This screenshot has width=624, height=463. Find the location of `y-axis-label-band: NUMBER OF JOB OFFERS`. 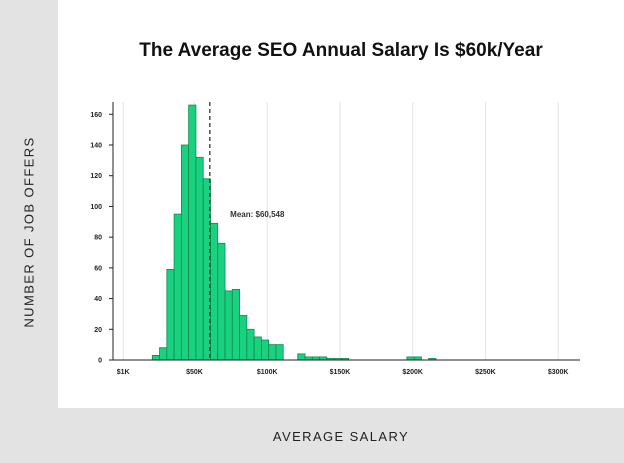

y-axis-label-band: NUMBER OF JOB OFFERS is located at coordinates (29, 231).